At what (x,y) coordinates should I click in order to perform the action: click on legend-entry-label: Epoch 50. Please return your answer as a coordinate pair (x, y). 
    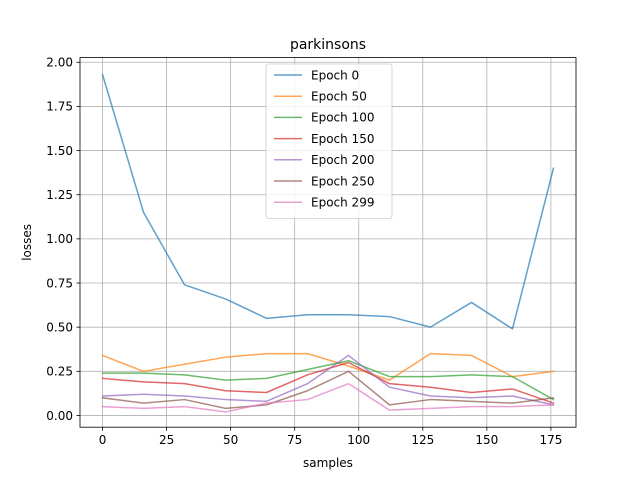
    Looking at the image, I should click on (339, 97).